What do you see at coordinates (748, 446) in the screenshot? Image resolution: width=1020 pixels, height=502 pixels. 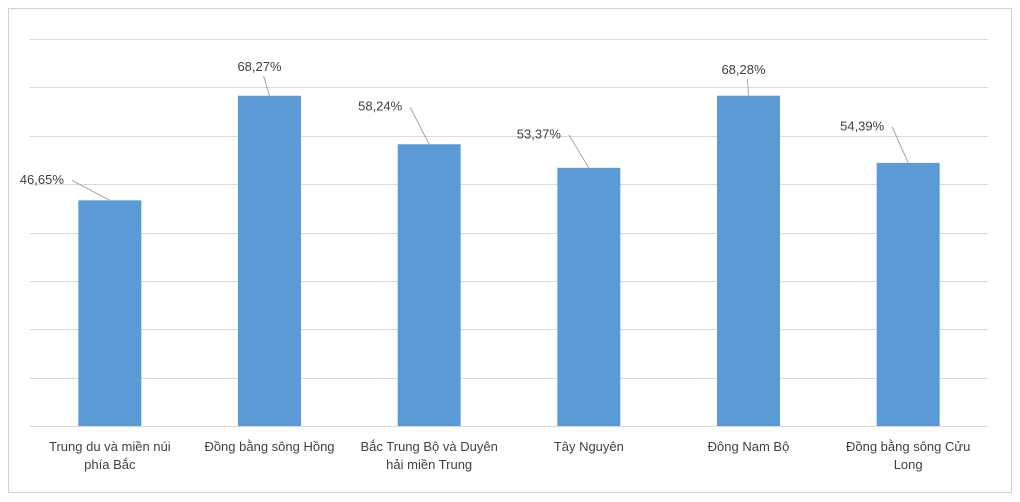 I see `x-tick-label: Đông Nam Bộ` at bounding box center [748, 446].